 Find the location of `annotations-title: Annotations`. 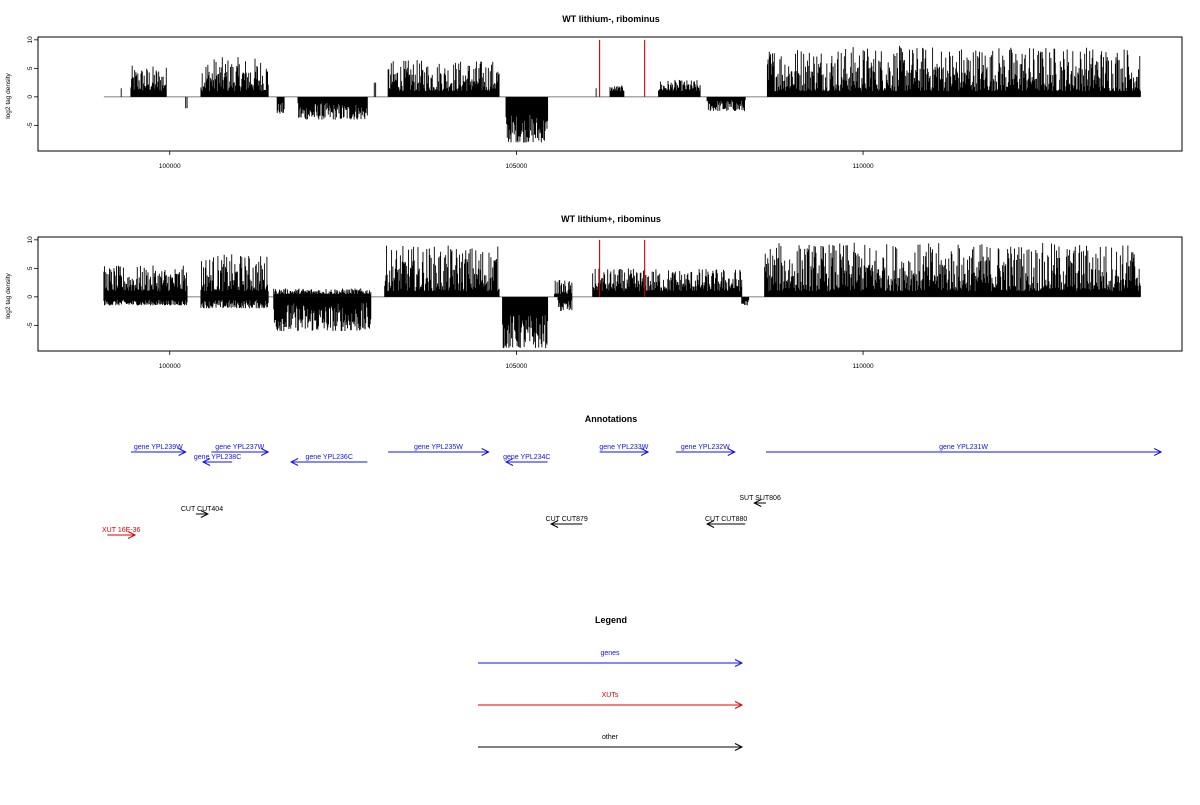

annotations-title: Annotations is located at coordinates (611, 419).